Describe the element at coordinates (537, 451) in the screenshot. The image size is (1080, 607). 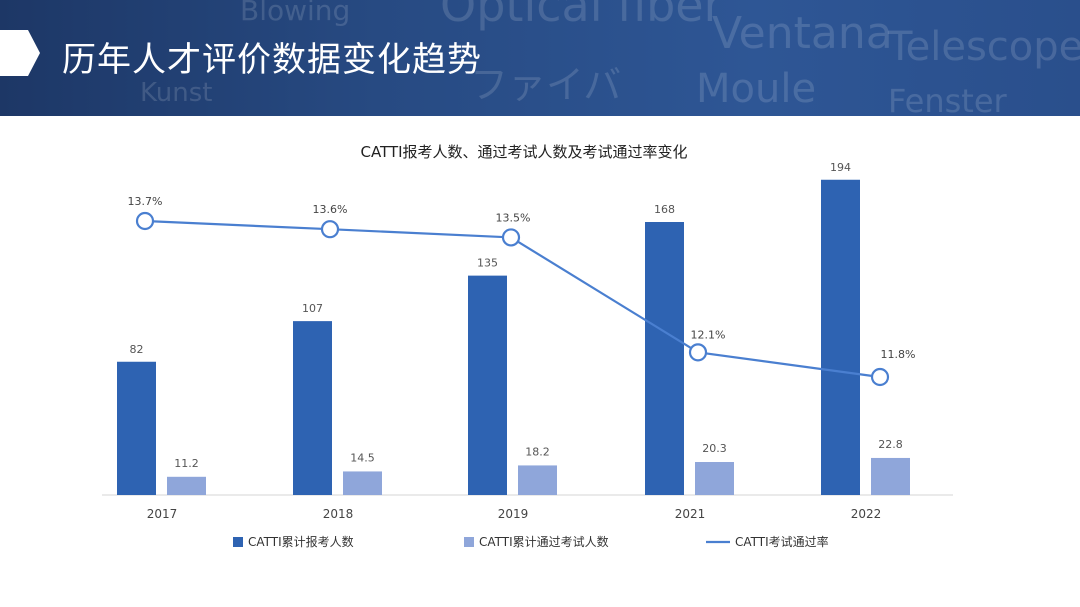
I see `bar-passed-label-2019: 18.2` at that location.